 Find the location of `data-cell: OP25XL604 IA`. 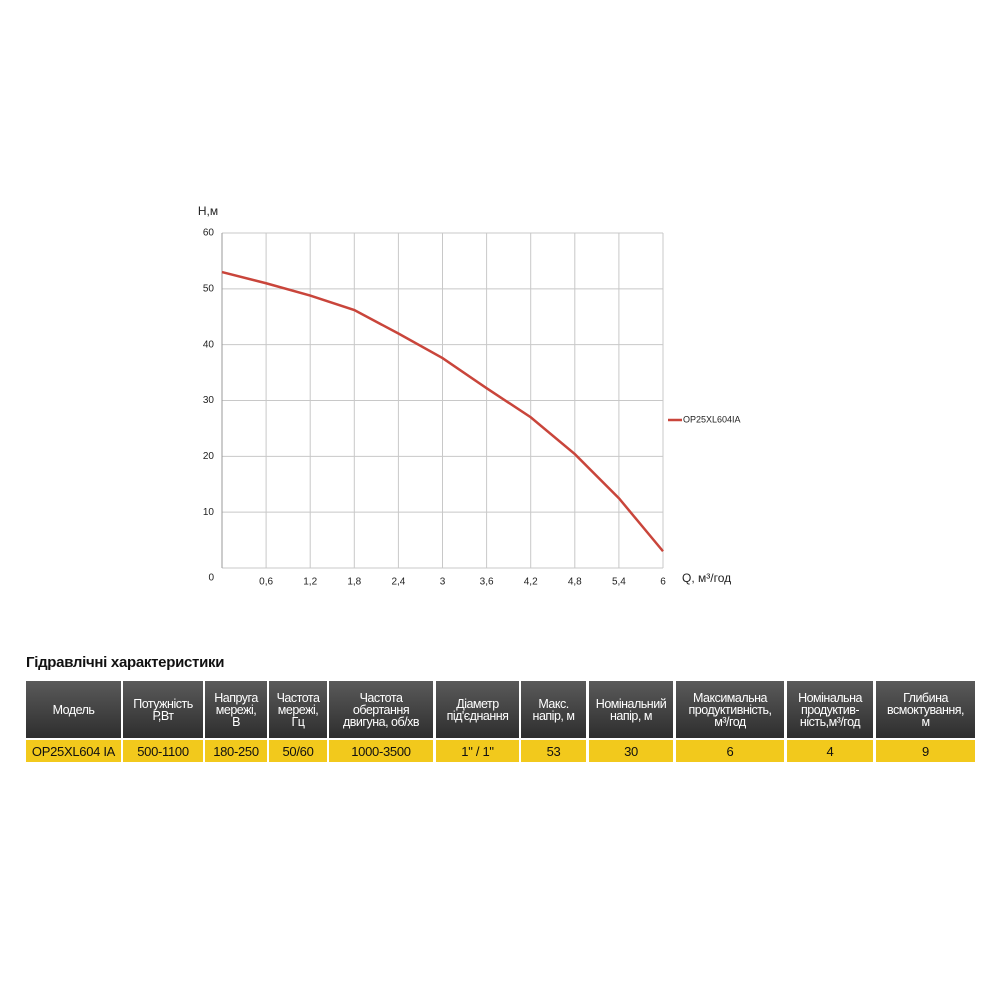

data-cell: OP25XL604 IA is located at coordinates (73, 751).